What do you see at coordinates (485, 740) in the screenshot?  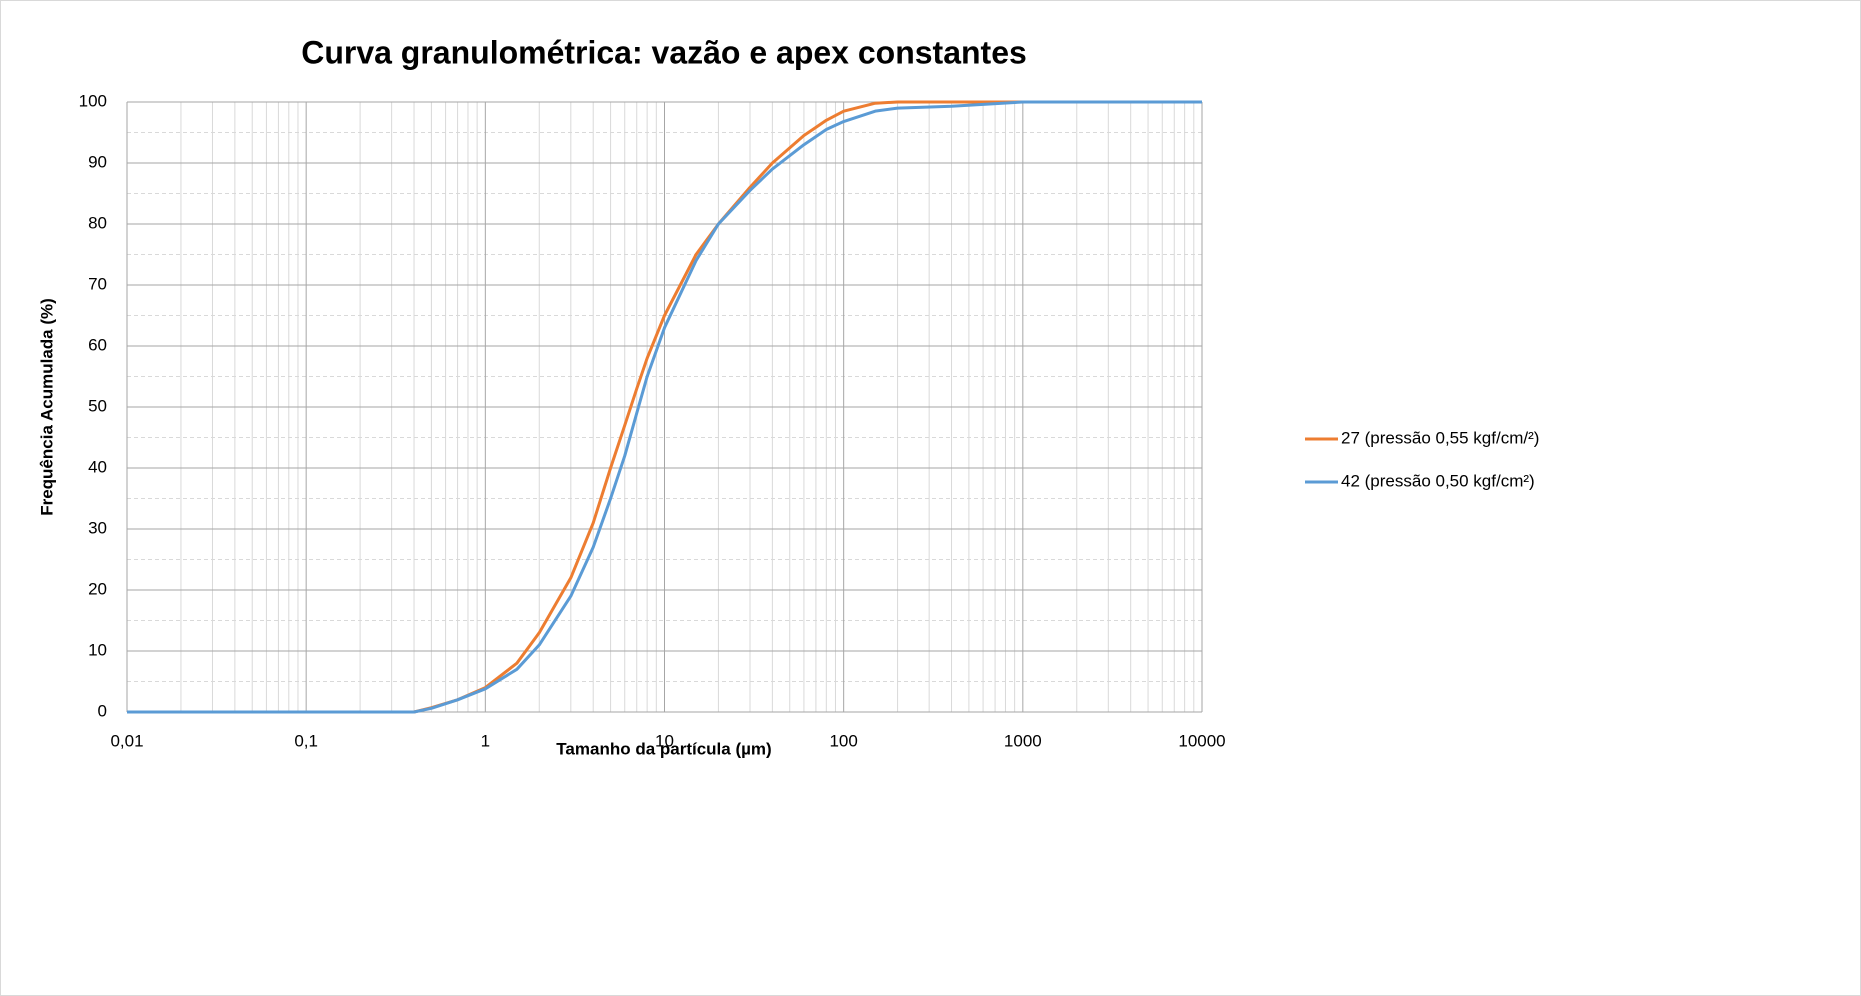 I see `x-tick-label: 1` at bounding box center [485, 740].